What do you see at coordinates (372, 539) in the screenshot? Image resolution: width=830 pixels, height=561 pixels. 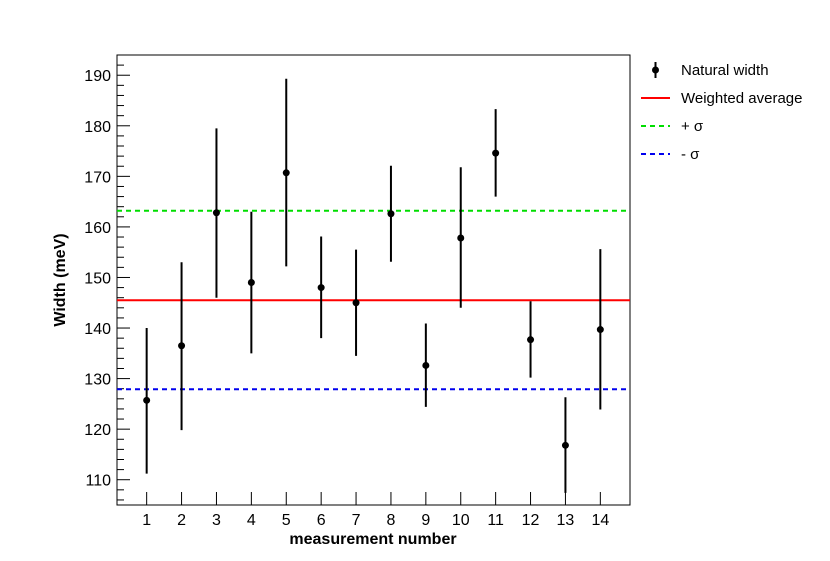 I see `x-axis-title: measurement number` at bounding box center [372, 539].